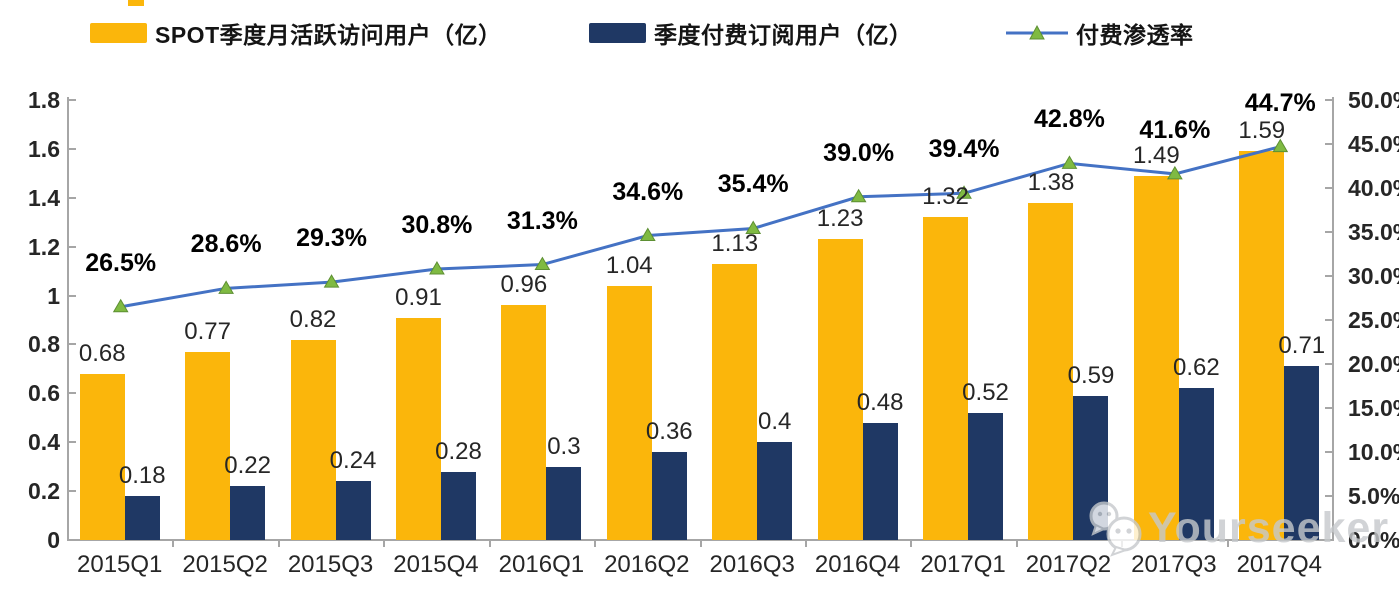 This screenshot has width=1399, height=596. What do you see at coordinates (44, 148) in the screenshot?
I see `y-axis-label-left: 1.6` at bounding box center [44, 148].